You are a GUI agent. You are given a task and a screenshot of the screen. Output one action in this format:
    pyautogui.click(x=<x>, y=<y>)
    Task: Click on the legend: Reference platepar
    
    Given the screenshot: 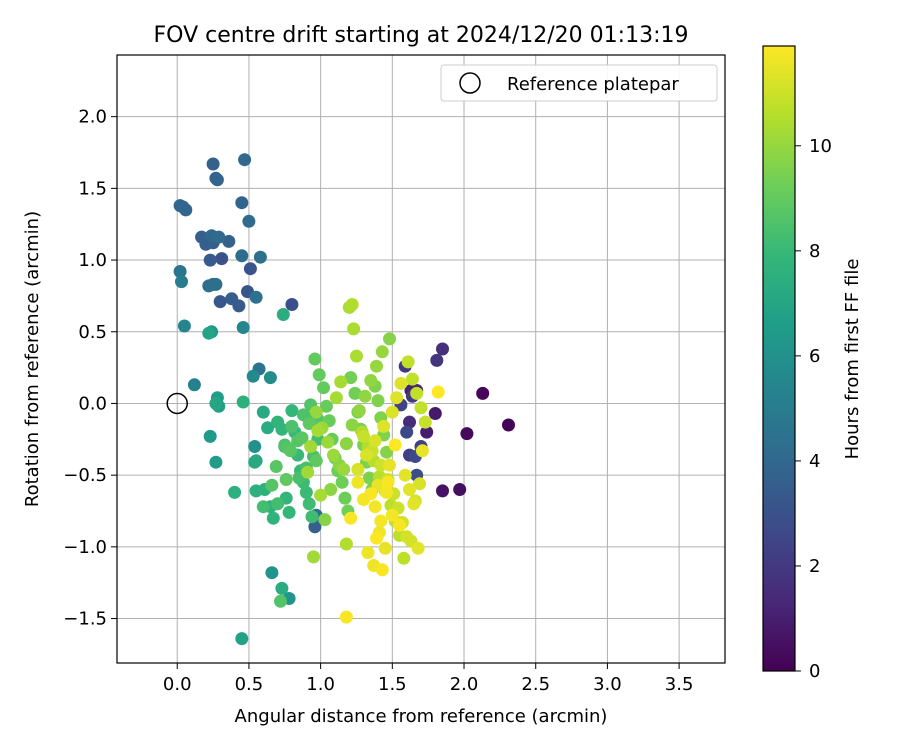 What is the action you would take?
    pyautogui.click(x=579, y=83)
    